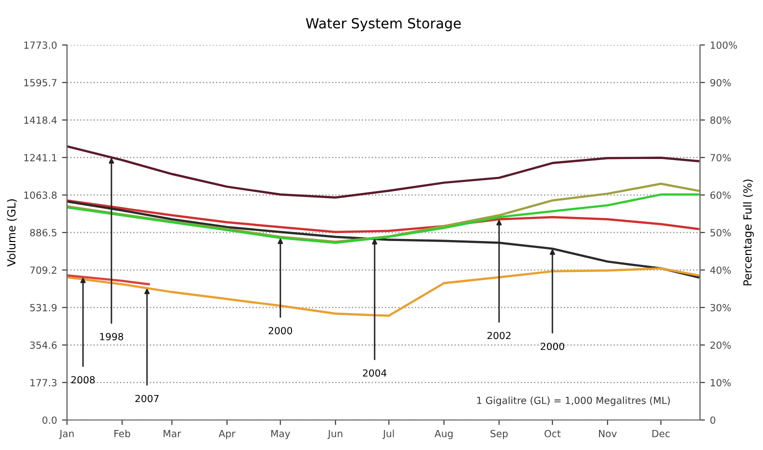  What do you see at coordinates (49, 420) in the screenshot?
I see `y-tick-label: 0.0` at bounding box center [49, 420].